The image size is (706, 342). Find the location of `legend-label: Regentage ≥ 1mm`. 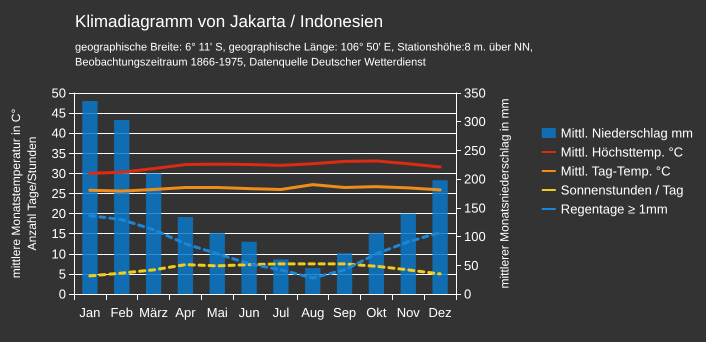

legend-label: Regentage ≥ 1mm is located at coordinates (614, 209).